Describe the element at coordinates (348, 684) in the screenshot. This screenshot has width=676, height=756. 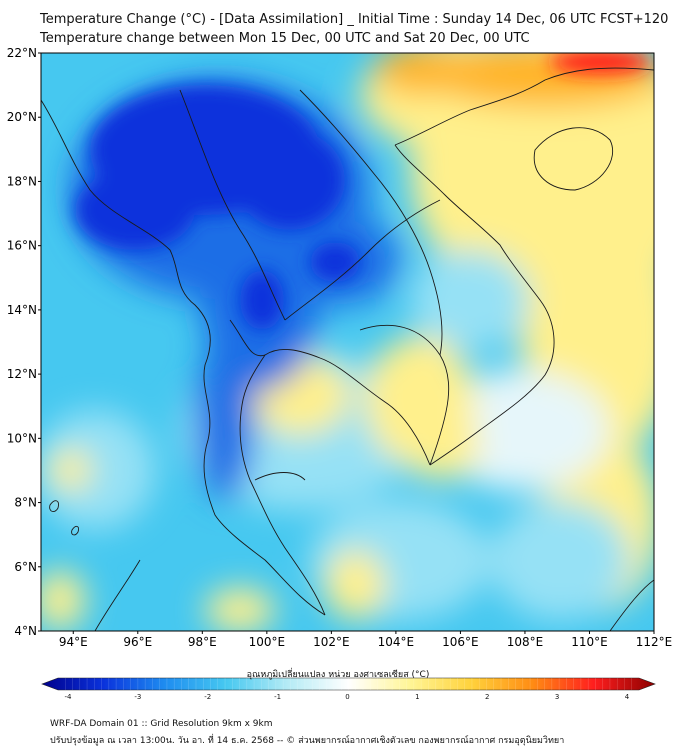
I see `colorbar` at that location.